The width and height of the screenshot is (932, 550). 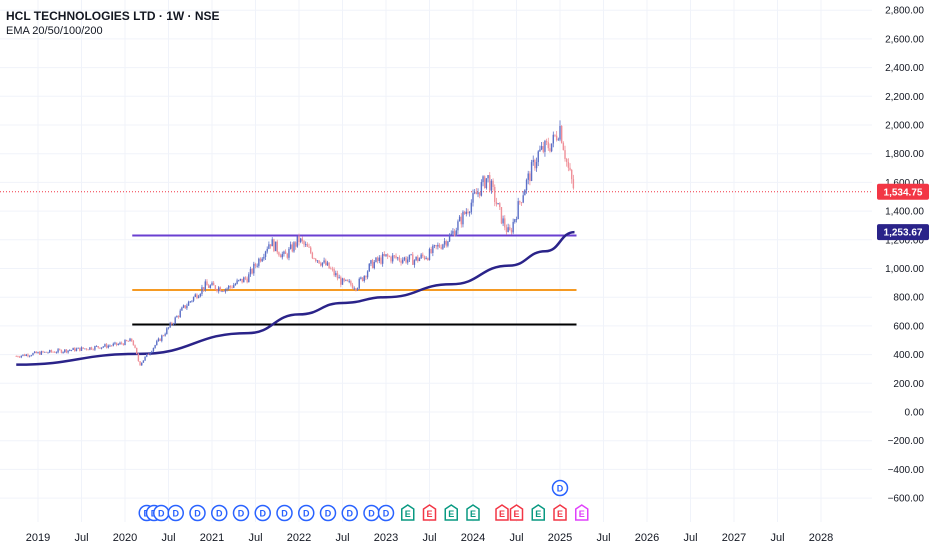 I want to click on y-tick-label: 1,200.00, so click(x=904, y=240).